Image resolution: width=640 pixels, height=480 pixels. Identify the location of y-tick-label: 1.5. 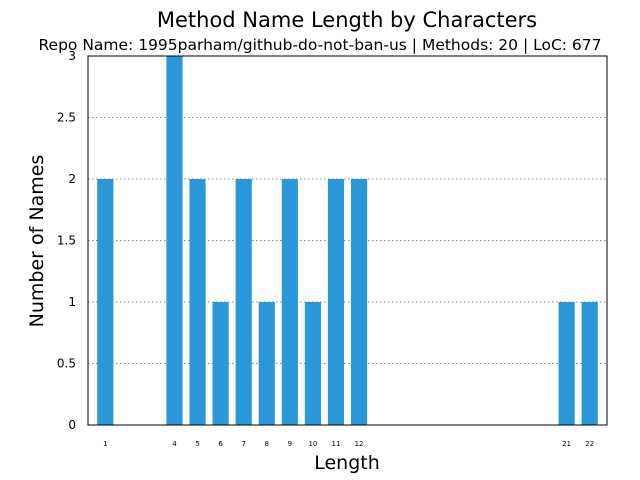
(66, 241).